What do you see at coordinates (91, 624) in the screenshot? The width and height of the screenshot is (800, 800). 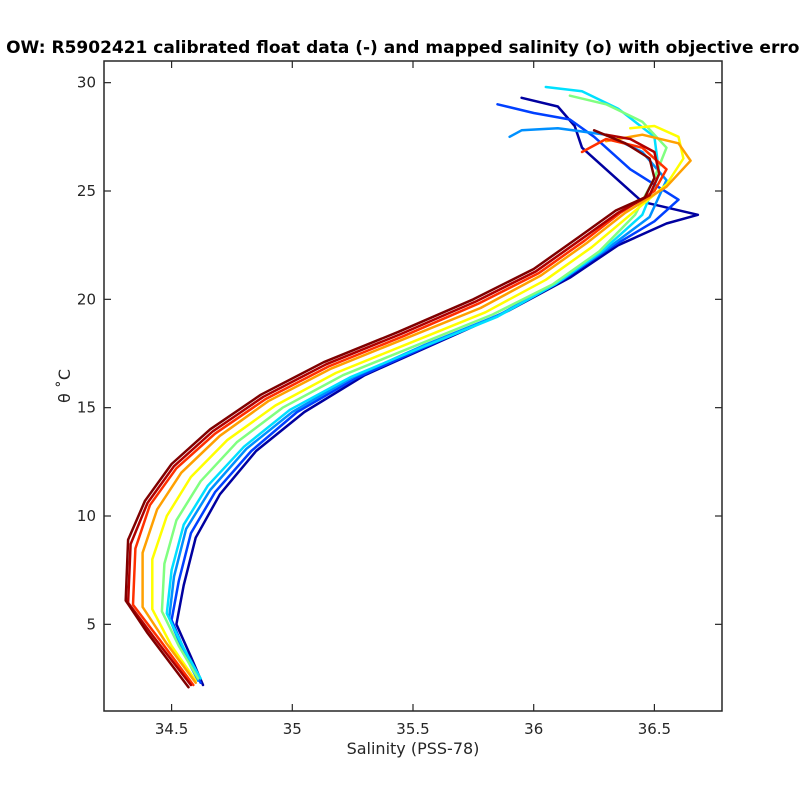 I see `y-tick-label: 5` at bounding box center [91, 624].